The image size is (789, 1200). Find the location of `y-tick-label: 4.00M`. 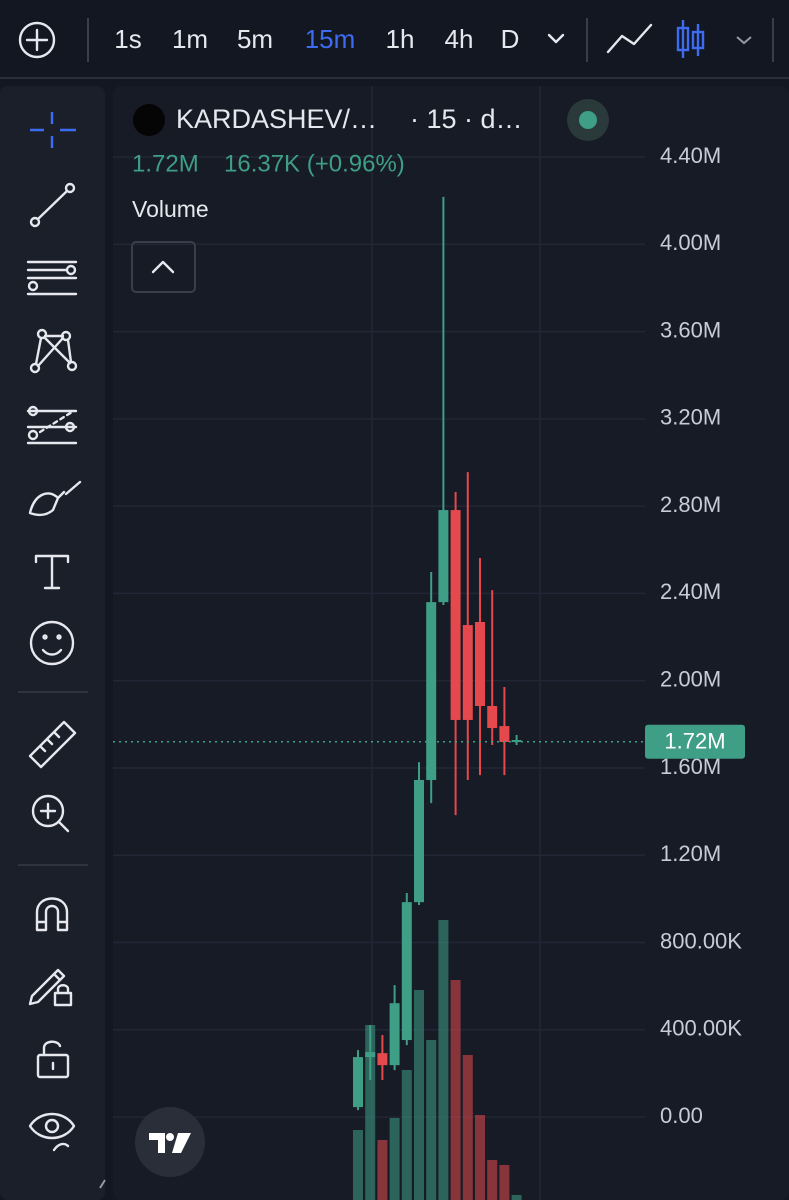

y-tick-label: 4.00M is located at coordinates (690, 242).